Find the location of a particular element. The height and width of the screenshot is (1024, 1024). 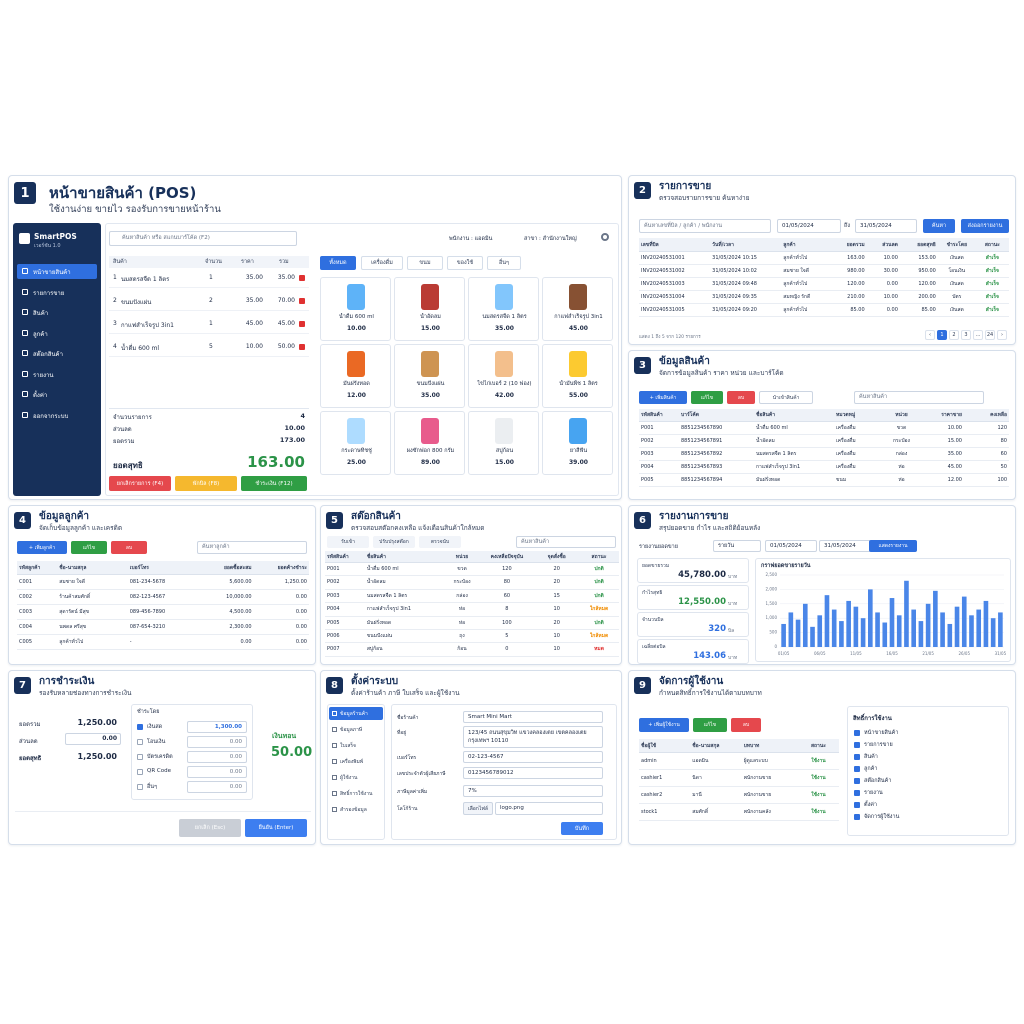

category-tab: ขนม is located at coordinates (425, 263).